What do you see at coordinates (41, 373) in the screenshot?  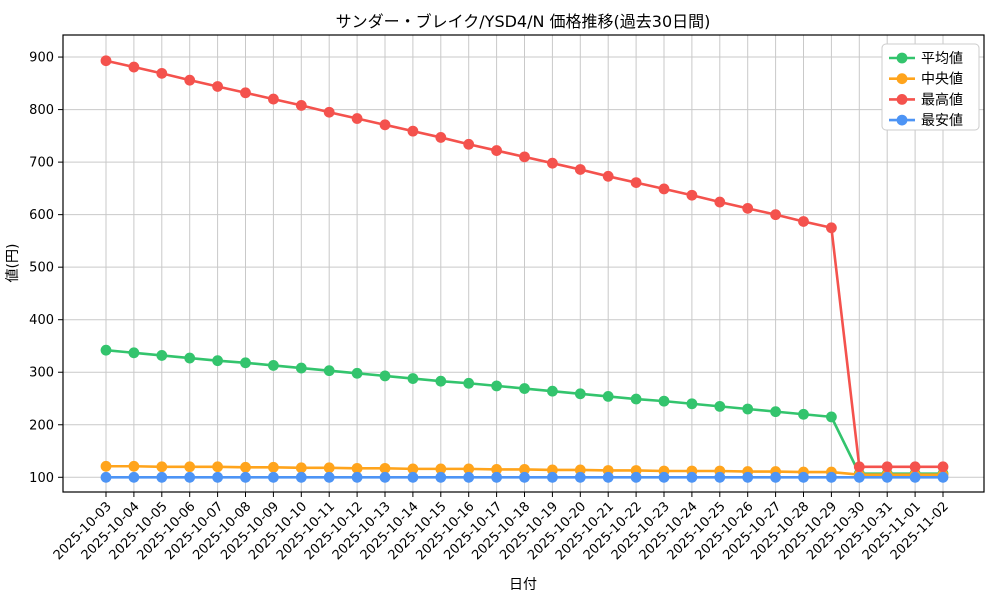 I see `y-tick-label: 300` at bounding box center [41, 373].